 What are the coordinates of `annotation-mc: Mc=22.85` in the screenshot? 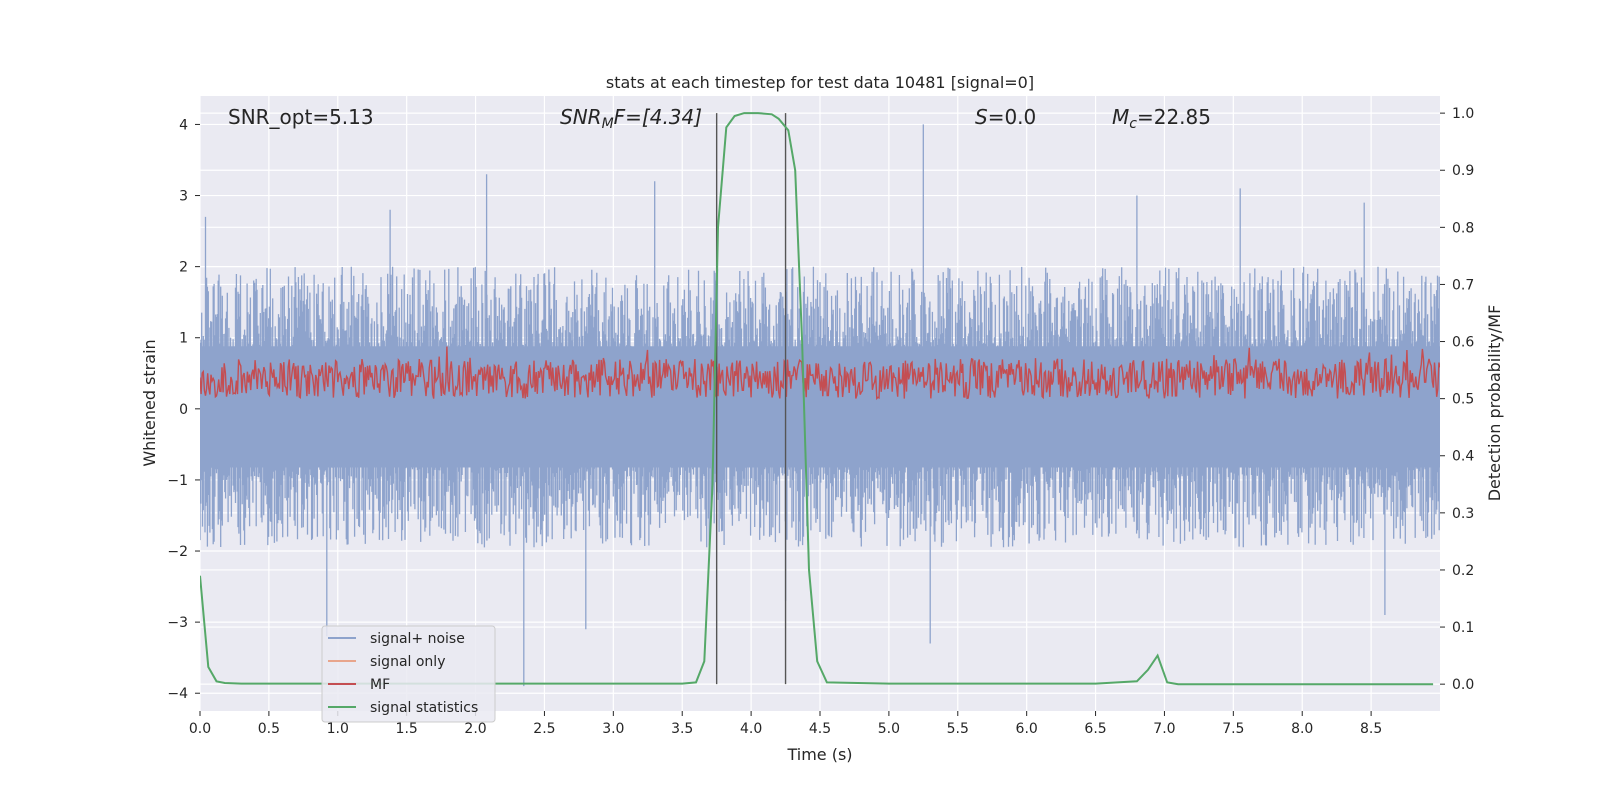 It's located at (1161, 118).